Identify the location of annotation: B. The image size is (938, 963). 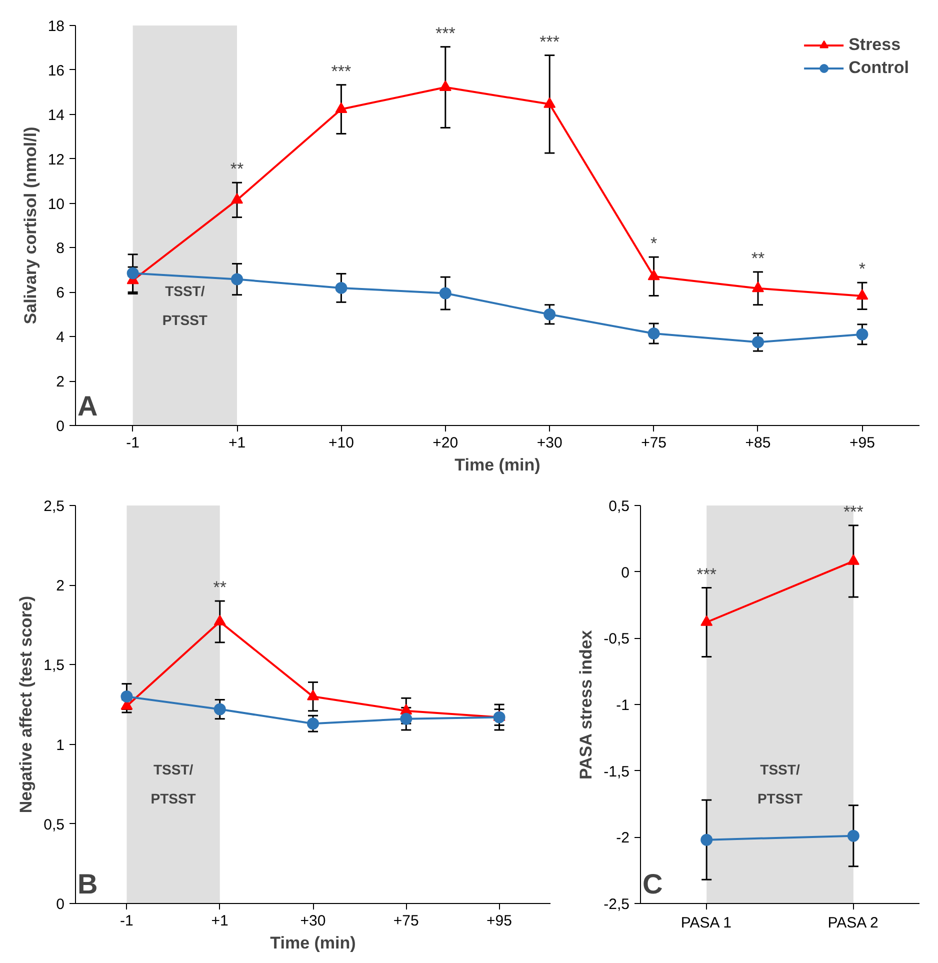
(88, 884).